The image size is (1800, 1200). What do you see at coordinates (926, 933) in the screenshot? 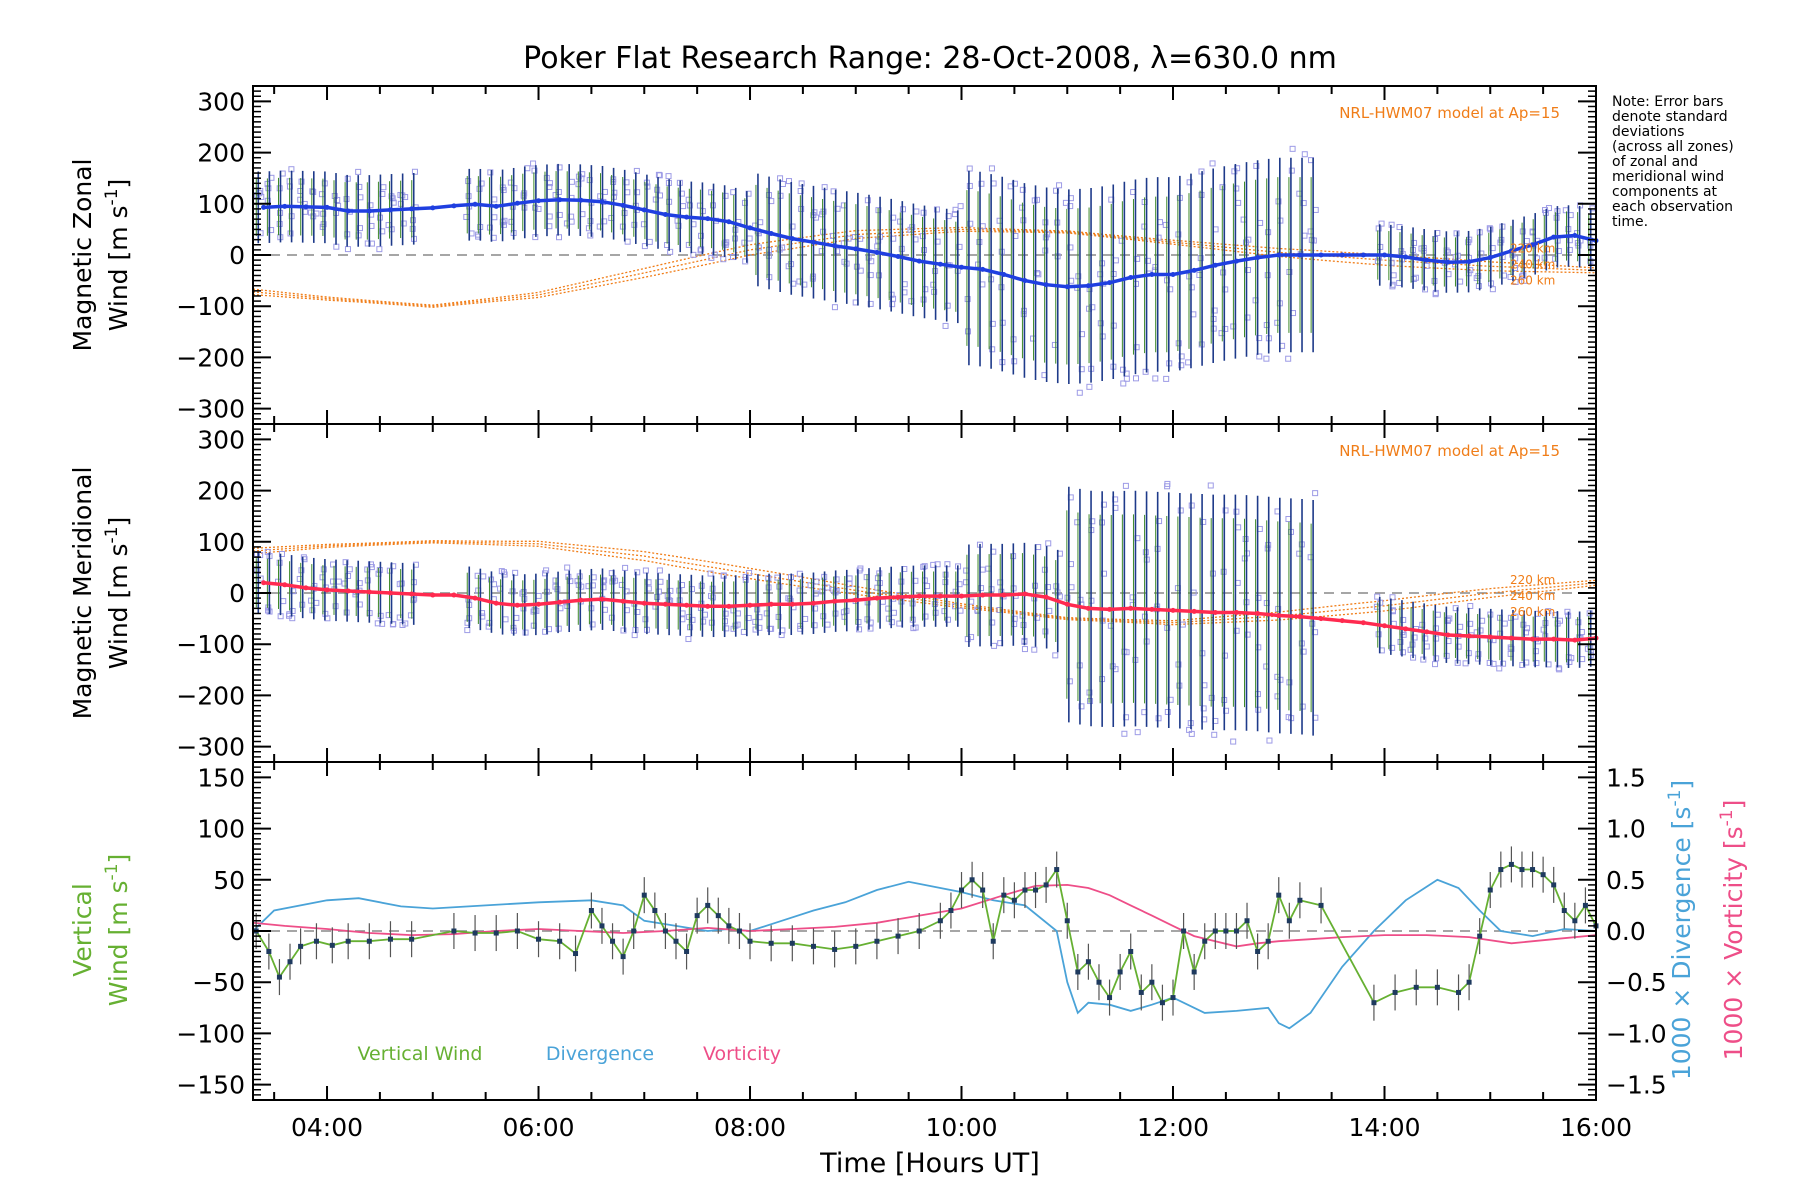
I see `vertical-wind-line` at bounding box center [926, 933].